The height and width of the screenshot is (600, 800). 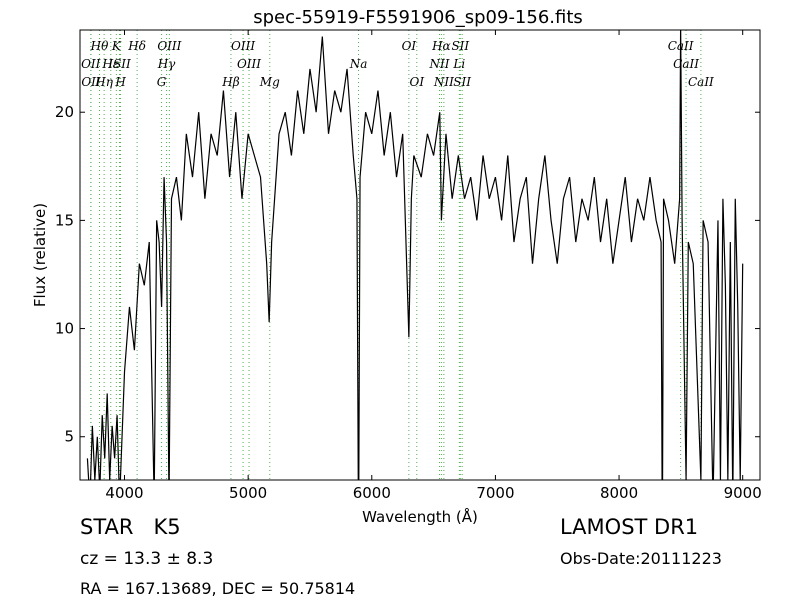 What do you see at coordinates (217, 588) in the screenshot?
I see `coordinates: RA = 167.13689, DEC = 50.75814` at bounding box center [217, 588].